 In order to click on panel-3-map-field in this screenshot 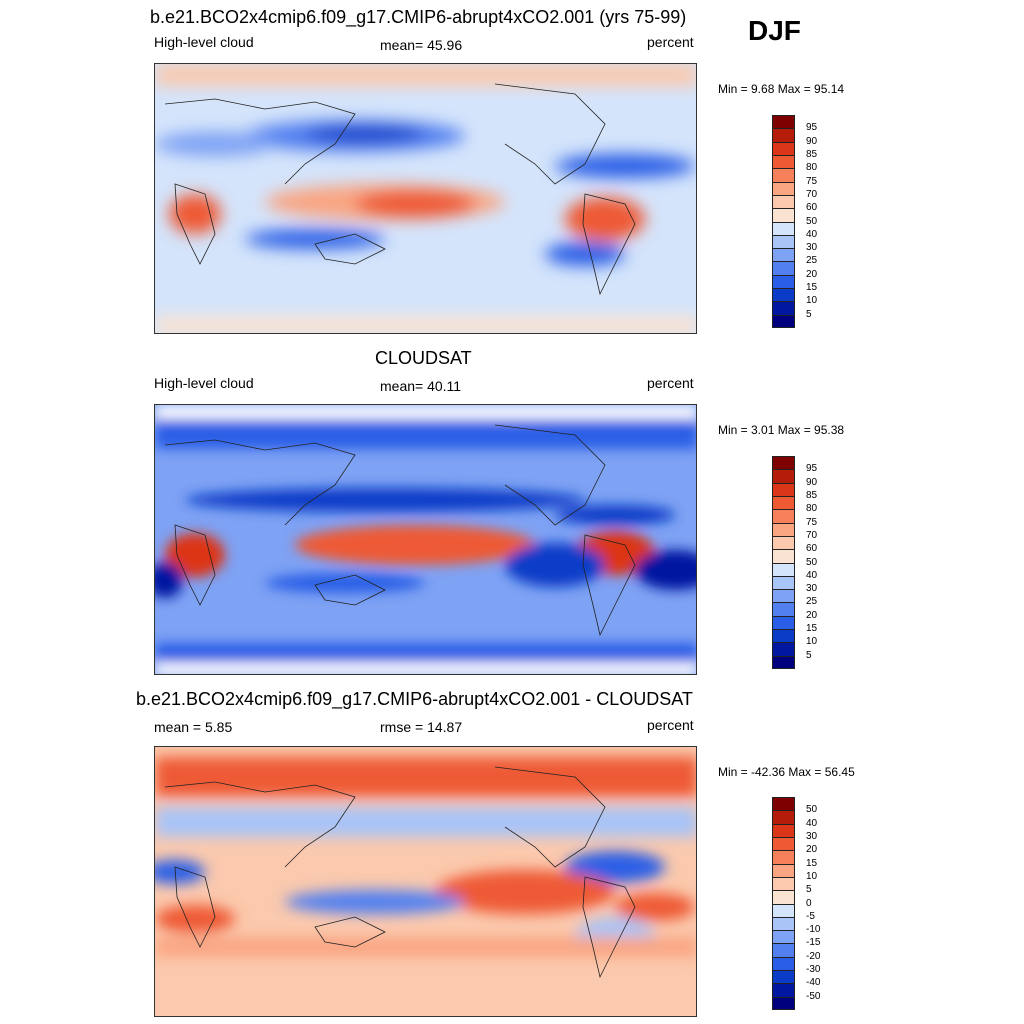, I will do `click(425, 886)`.